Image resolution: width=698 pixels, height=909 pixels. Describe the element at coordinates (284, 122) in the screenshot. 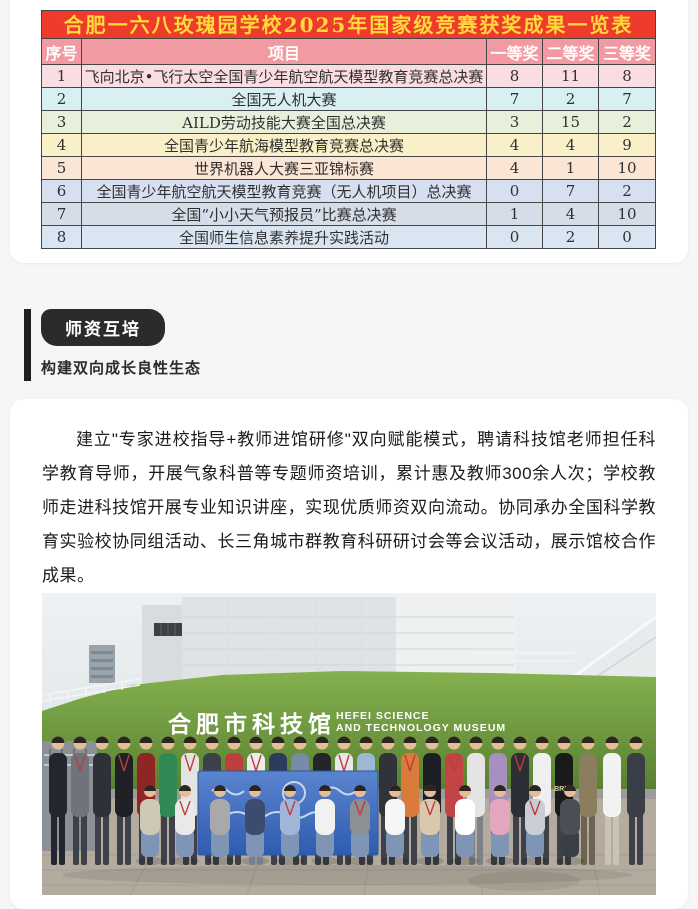

I see `cell-project: AILD劳动技能大赛全国总决赛` at that location.